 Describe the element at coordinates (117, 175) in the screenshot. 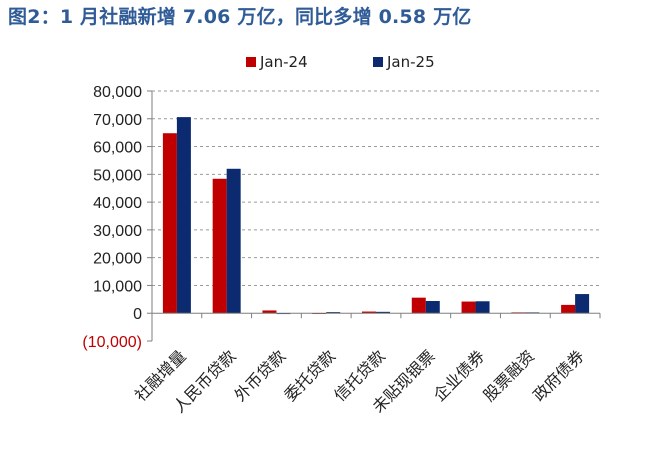

I see `y-tick-label: 50,000` at that location.